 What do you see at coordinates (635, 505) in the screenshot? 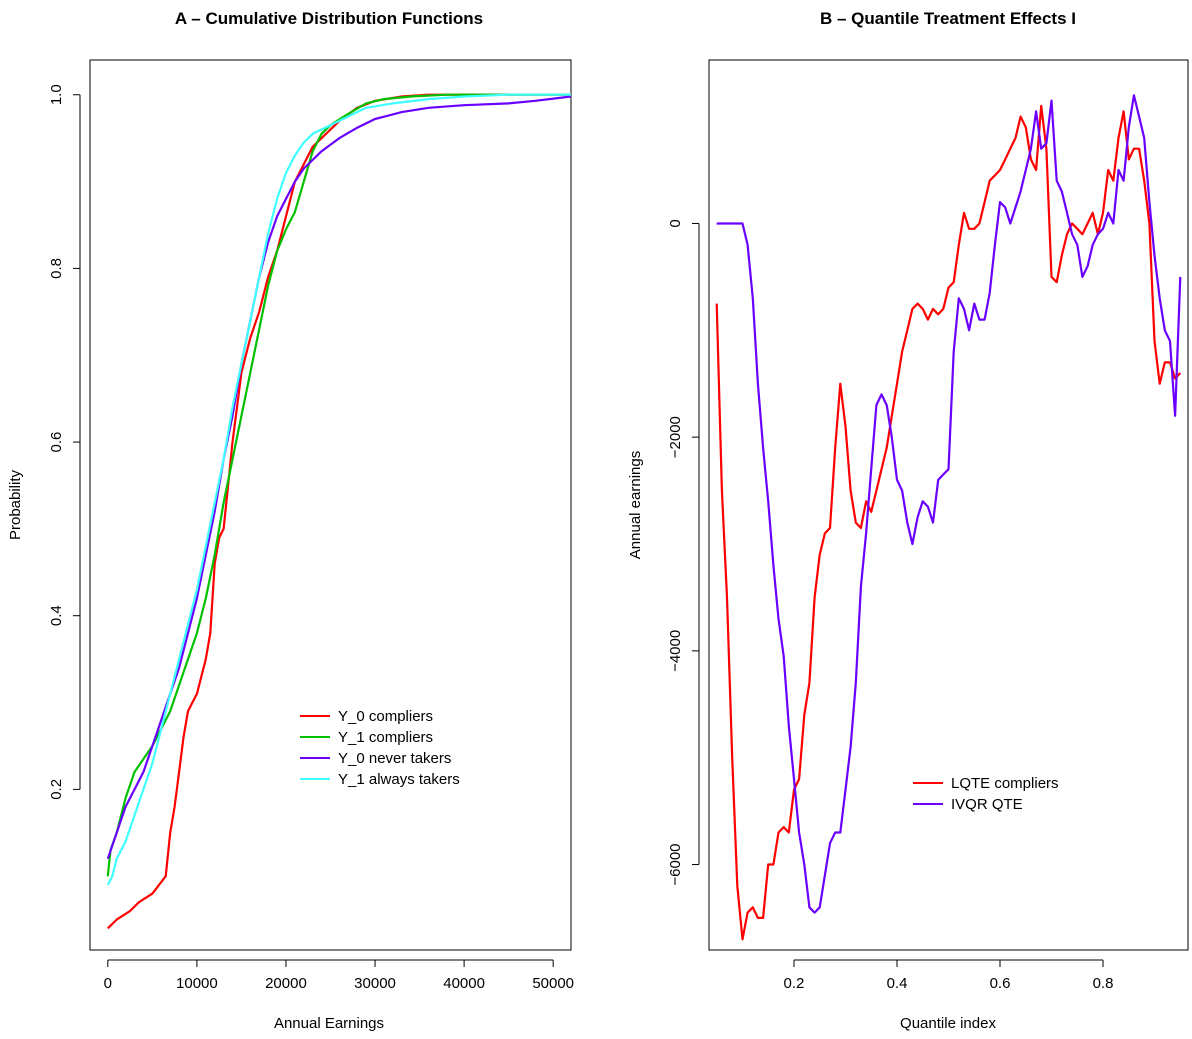
I see `panel-b-y-axis-label: Annual earnings` at bounding box center [635, 505].